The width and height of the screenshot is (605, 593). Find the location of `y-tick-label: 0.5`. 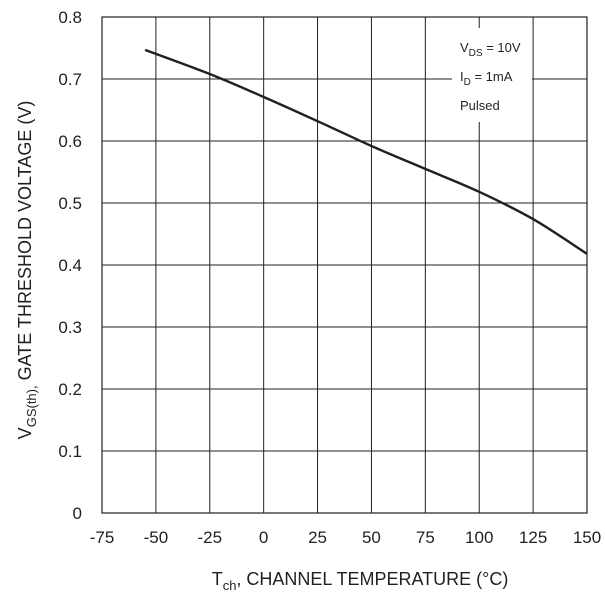

y-tick-label: 0.5 is located at coordinates (70, 203).